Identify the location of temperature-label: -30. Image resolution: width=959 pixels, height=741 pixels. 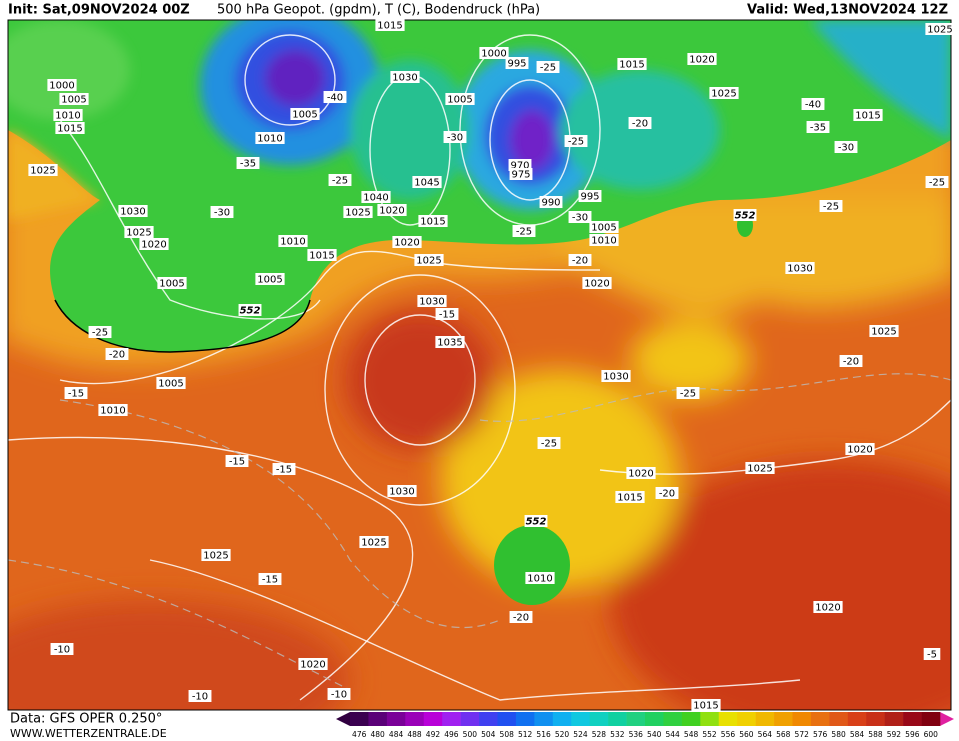
(455, 138).